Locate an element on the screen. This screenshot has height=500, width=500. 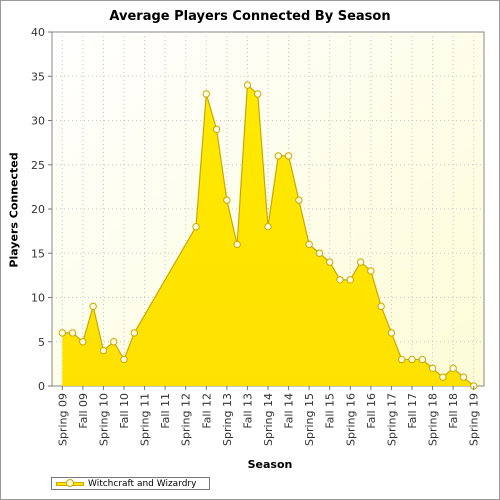
y-tick-label: 25 is located at coordinates (38, 165).